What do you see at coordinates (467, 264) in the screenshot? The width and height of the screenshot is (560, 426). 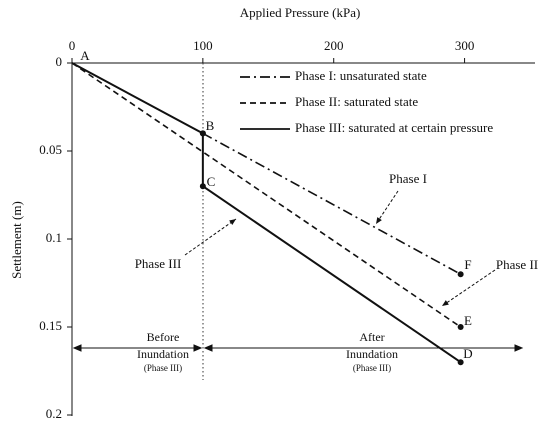 I see `point-label: F` at bounding box center [467, 264].